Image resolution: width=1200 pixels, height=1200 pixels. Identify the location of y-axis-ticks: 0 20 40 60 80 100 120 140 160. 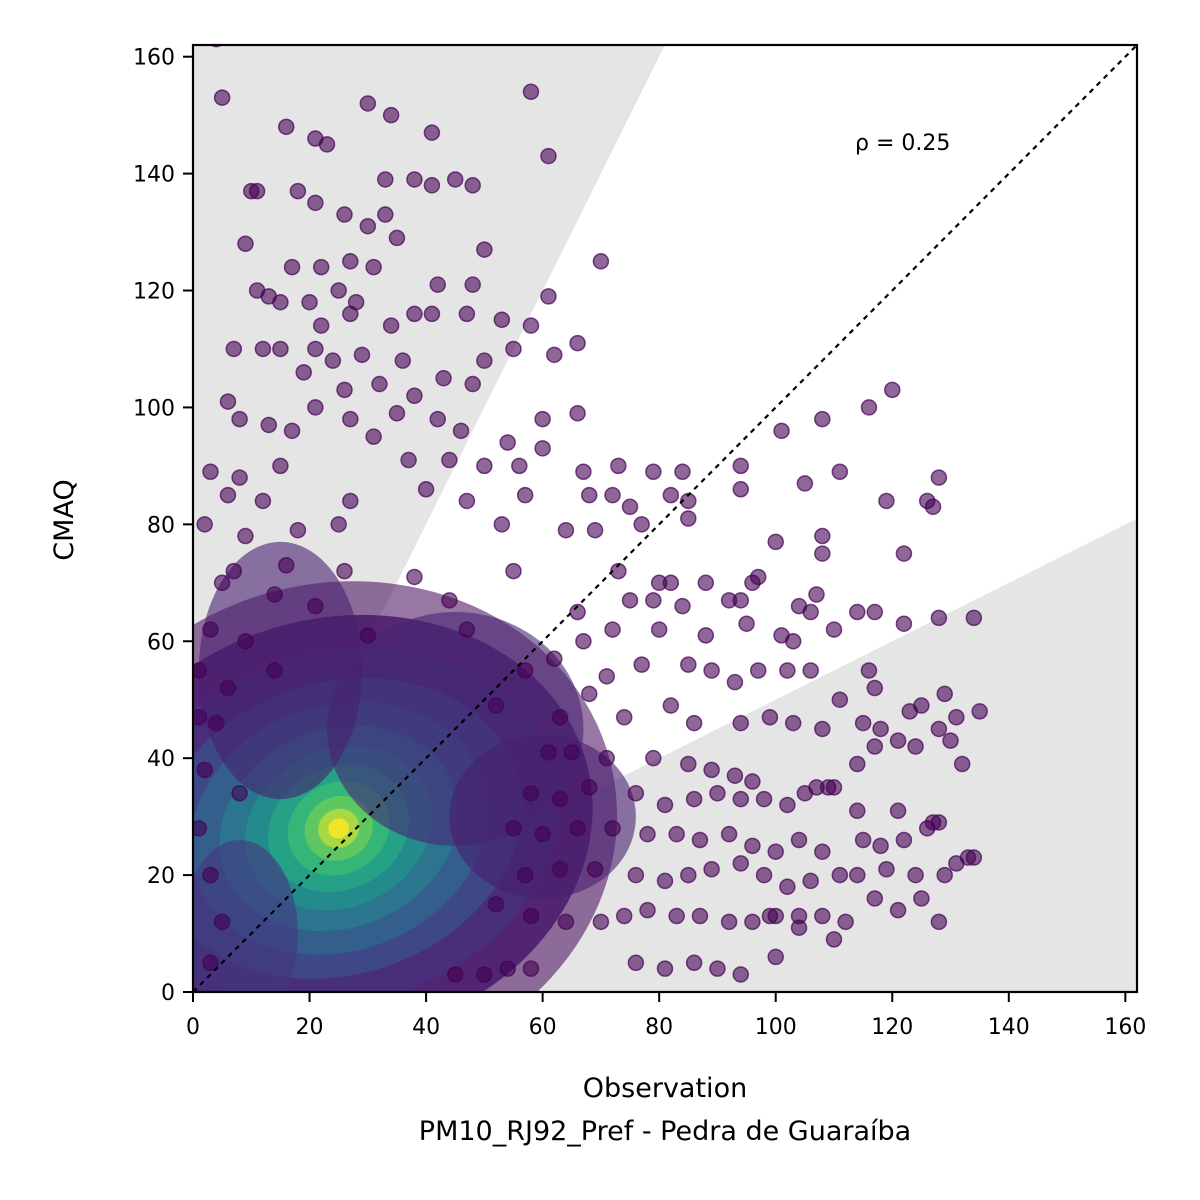
(163, 526).